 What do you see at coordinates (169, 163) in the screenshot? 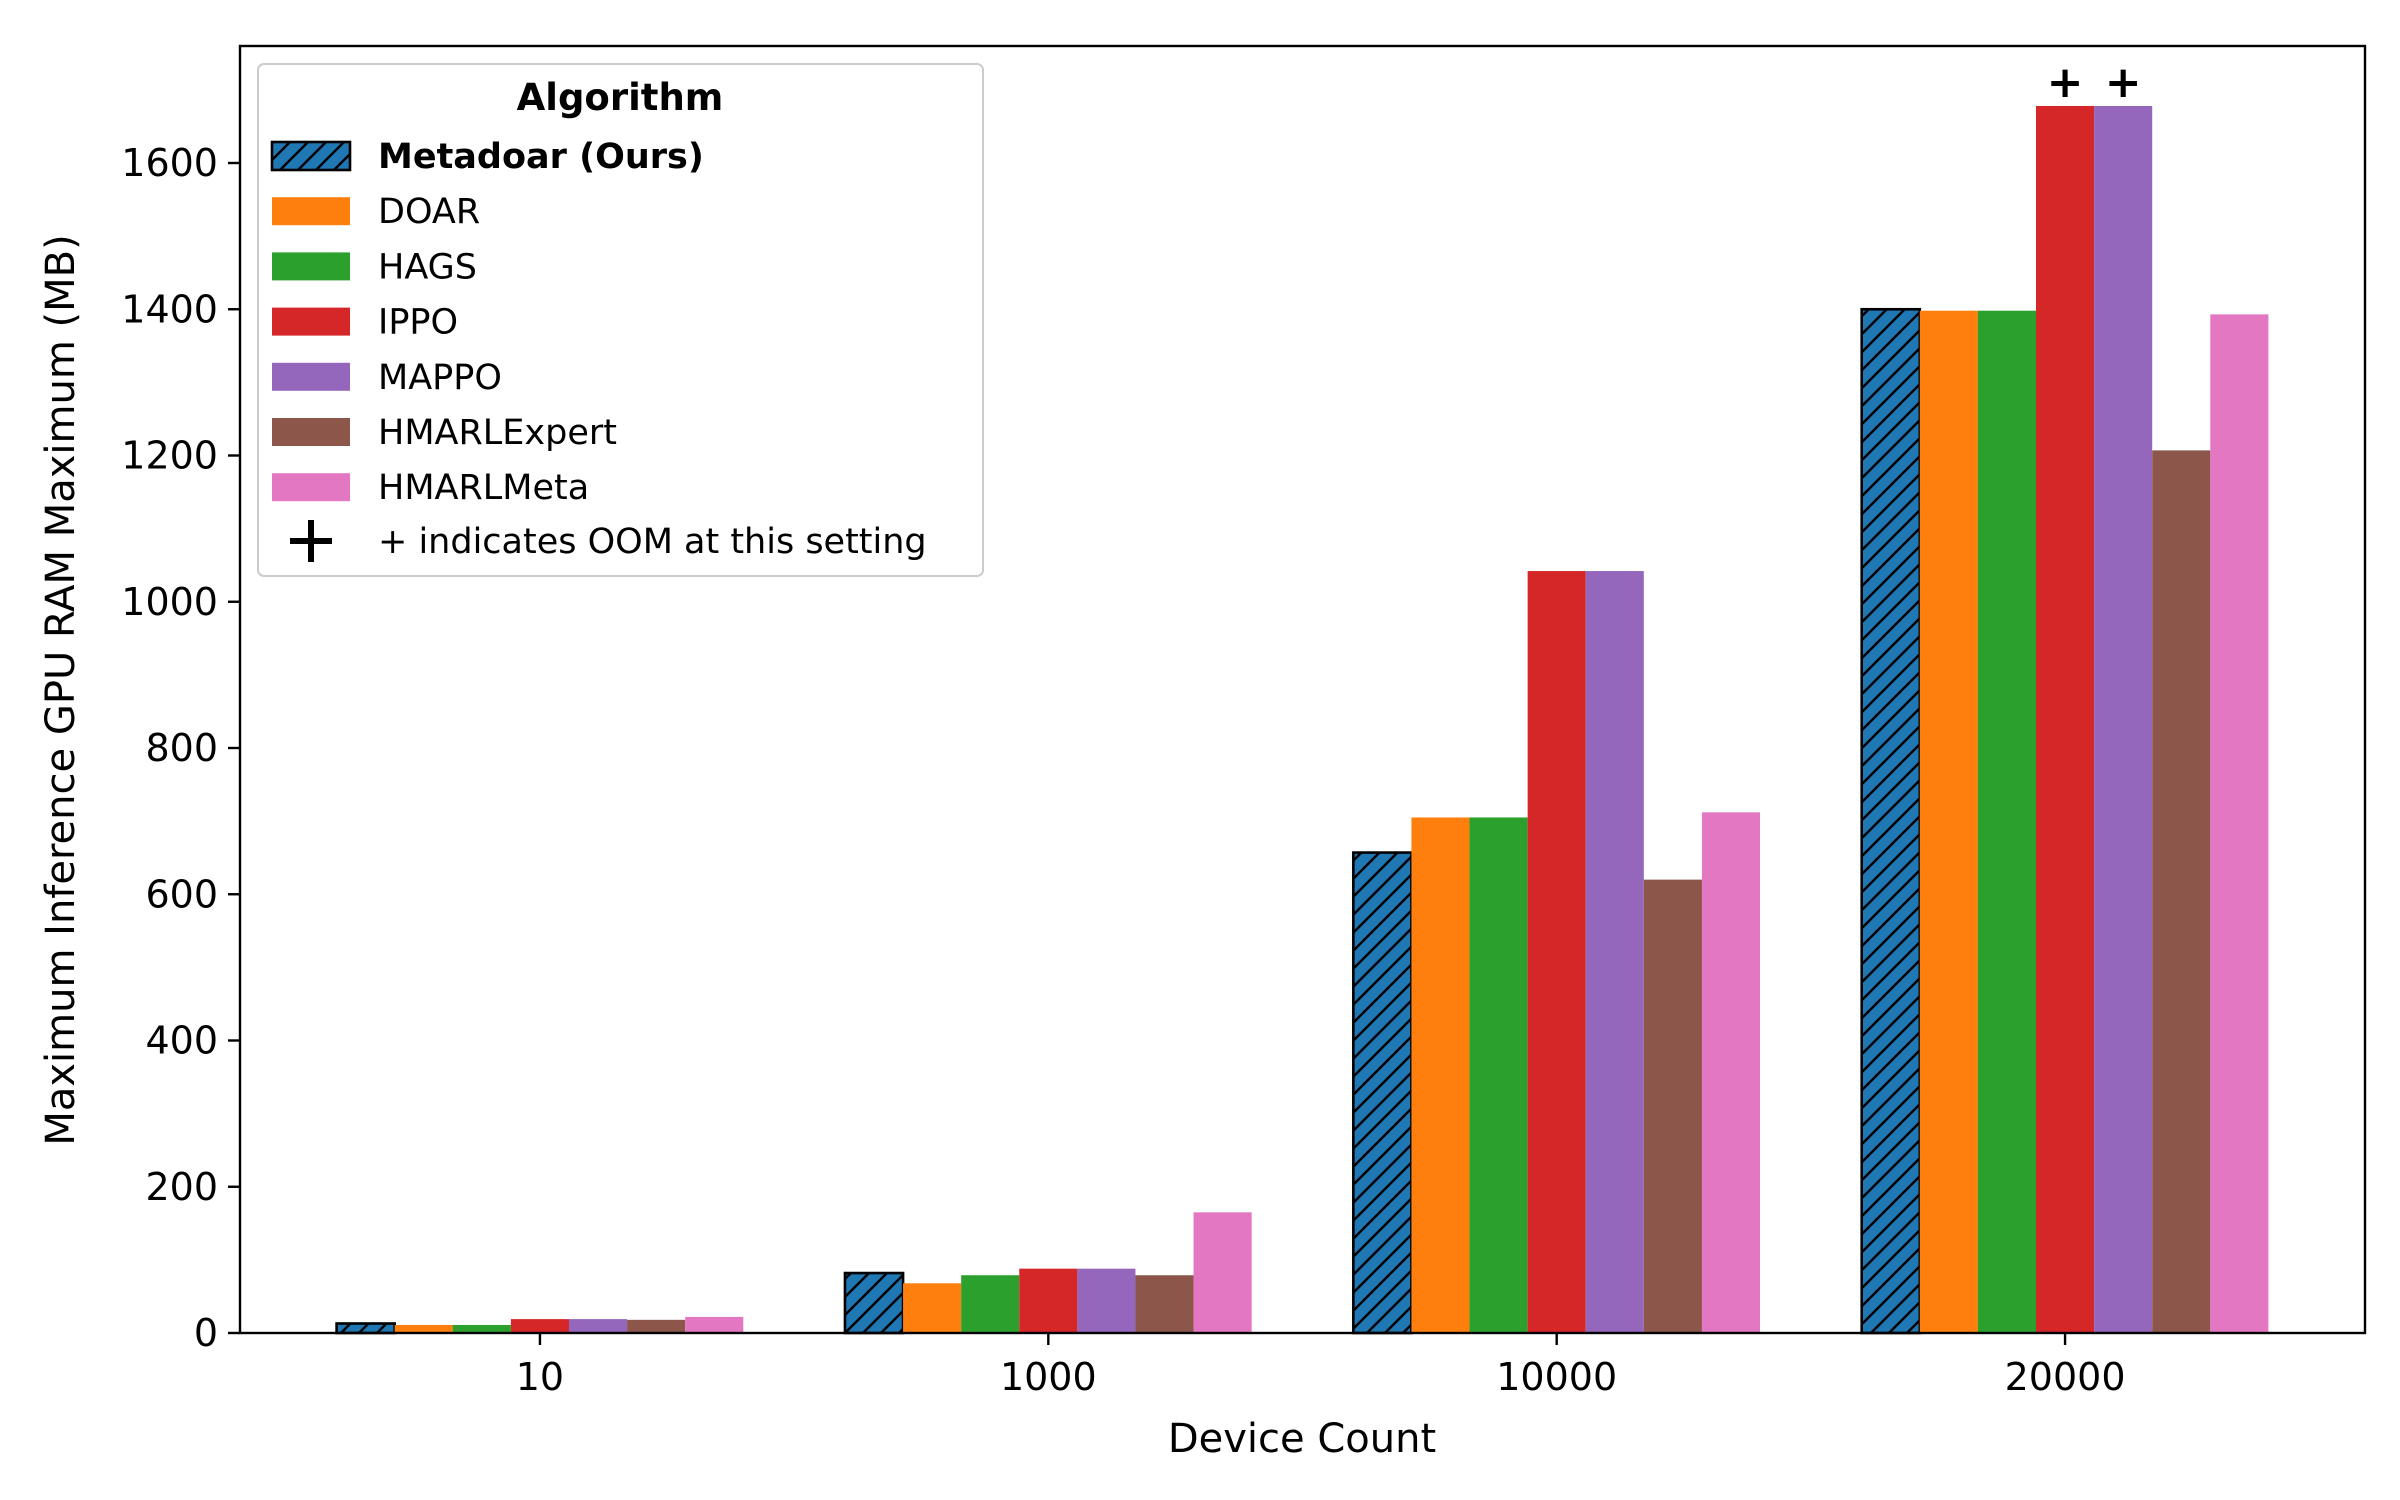
I see `y-tick-label: 1600` at bounding box center [169, 163].